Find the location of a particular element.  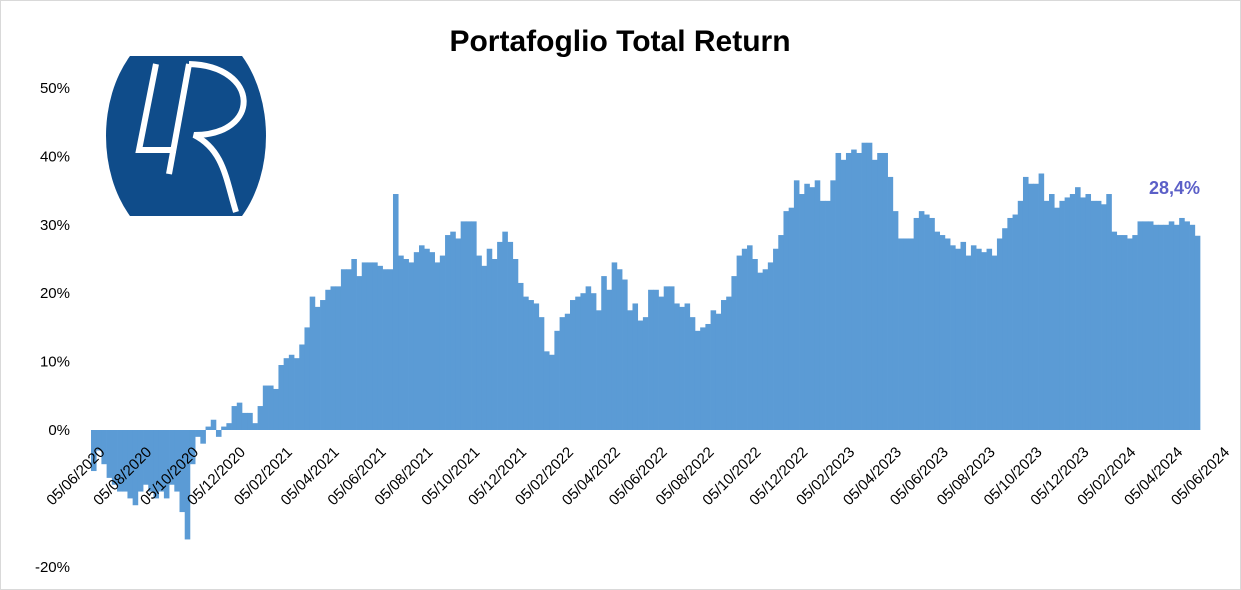

last-value-label: 28,4% is located at coordinates (1174, 188).